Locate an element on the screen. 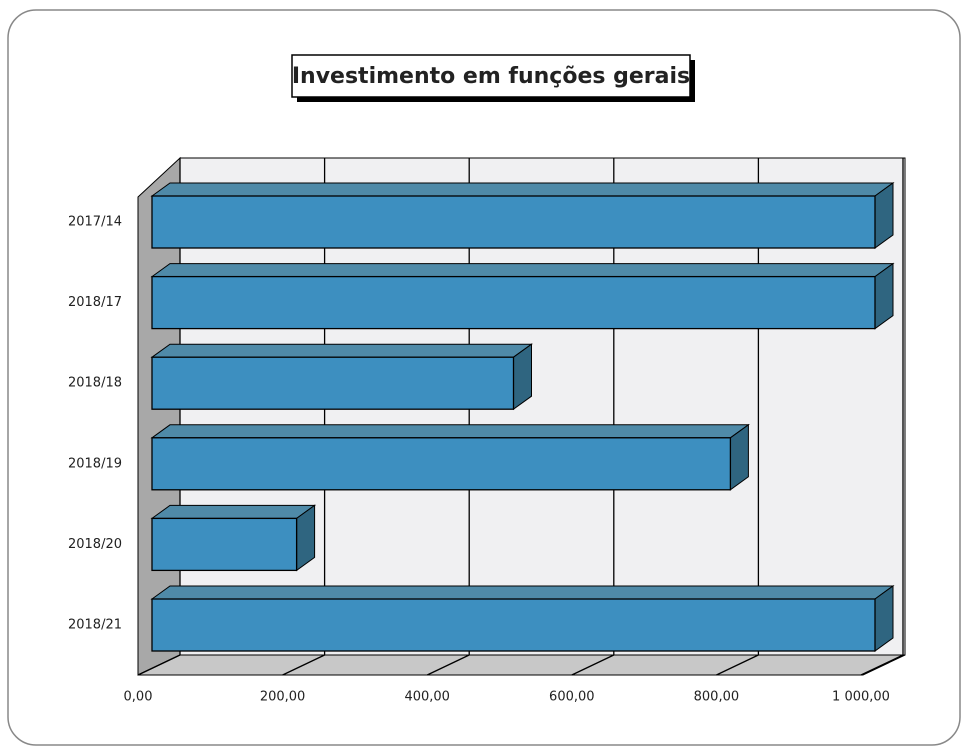 The height and width of the screenshot is (753, 968). y-tick-label: 2018/20 is located at coordinates (95, 544).